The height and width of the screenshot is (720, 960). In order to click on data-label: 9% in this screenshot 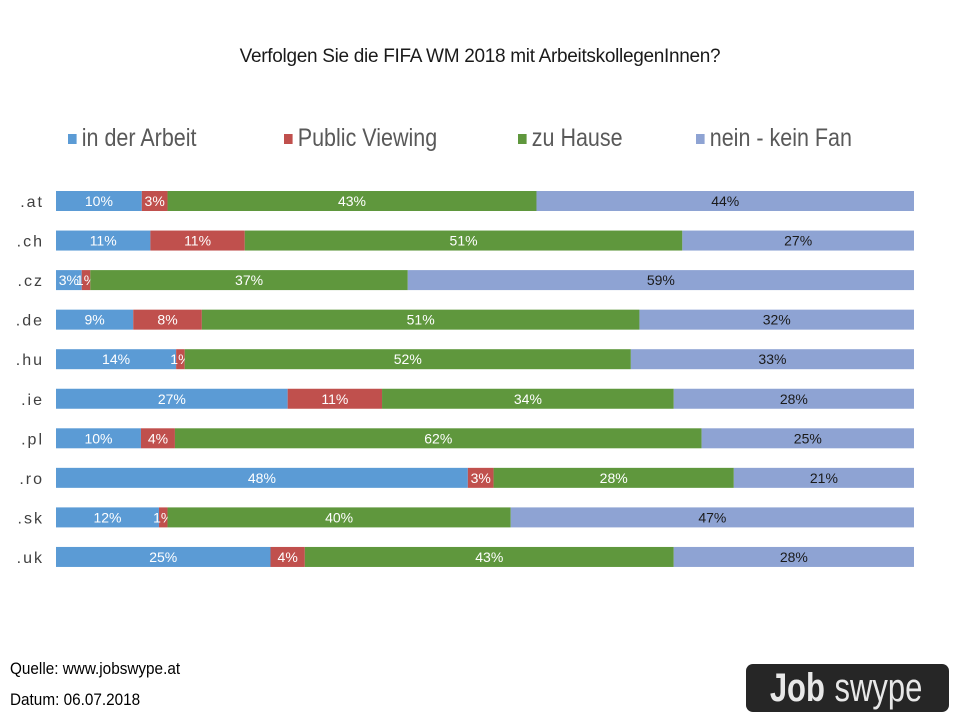, I will do `click(94, 320)`.